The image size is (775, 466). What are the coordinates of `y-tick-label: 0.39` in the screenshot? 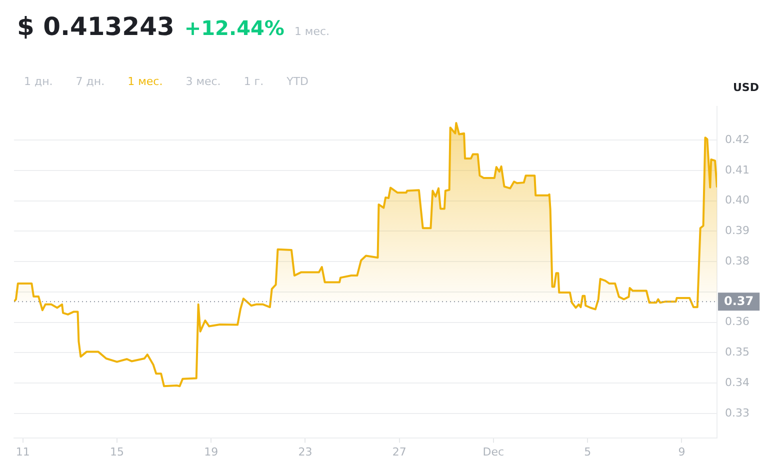 It's located at (737, 231).